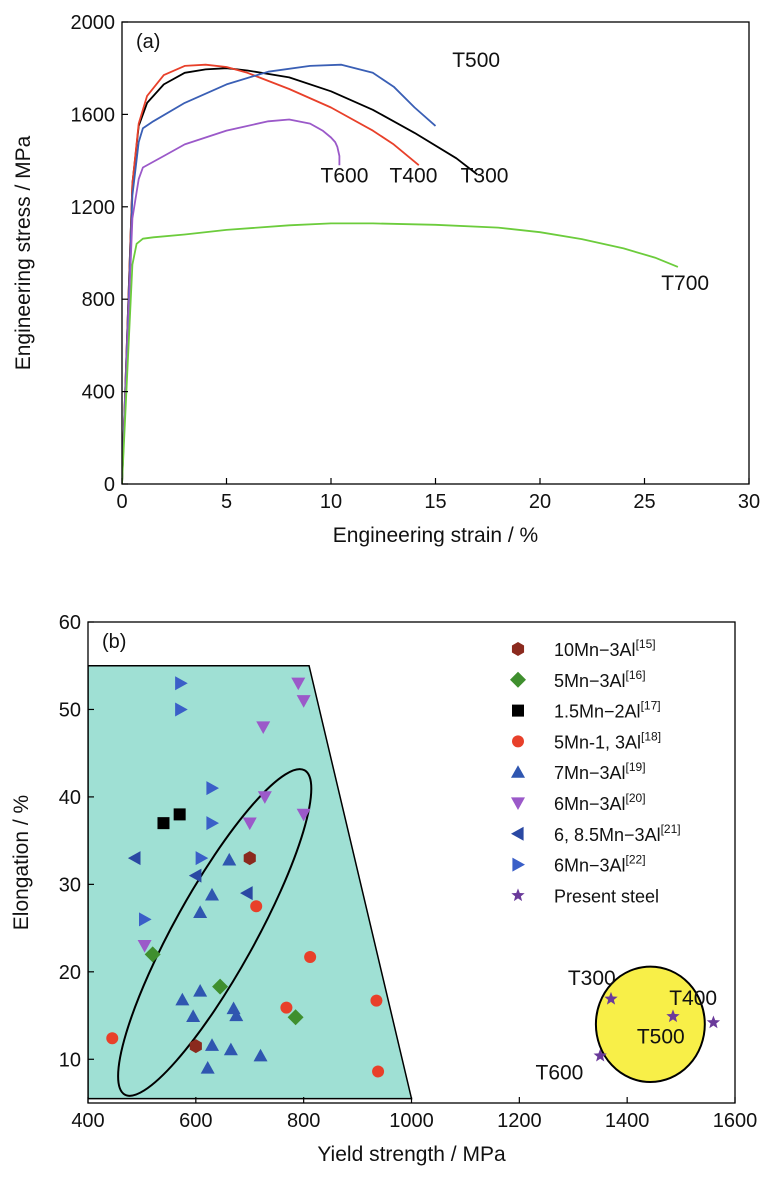 The height and width of the screenshot is (1189, 768). What do you see at coordinates (592, 978) in the screenshot?
I see `curve-label-t300: T300` at bounding box center [592, 978].